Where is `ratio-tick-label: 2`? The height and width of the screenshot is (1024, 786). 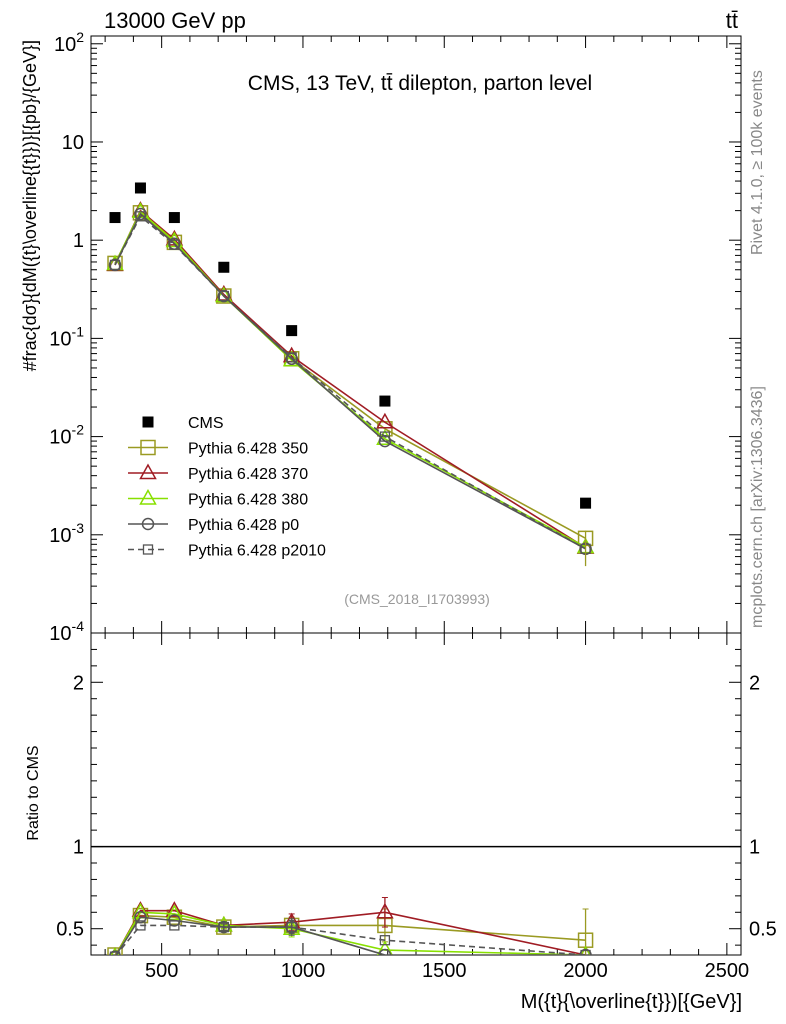
ratio-tick-label: 2 is located at coordinates (78, 683).